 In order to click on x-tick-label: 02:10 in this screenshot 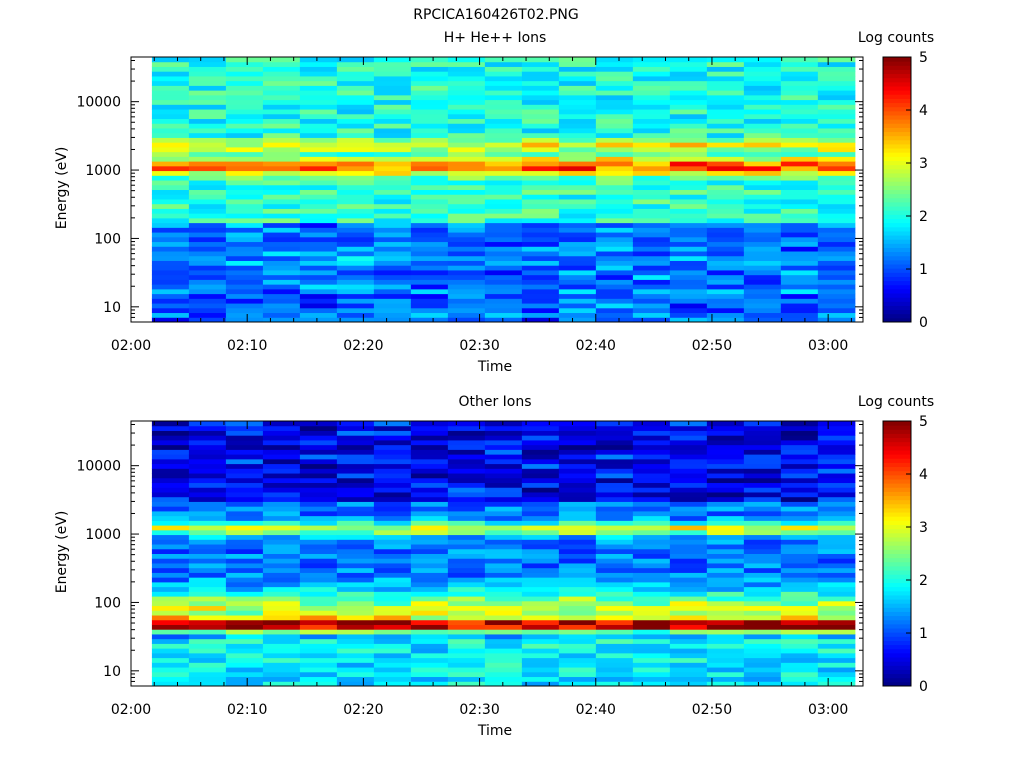, I will do `click(247, 710)`.